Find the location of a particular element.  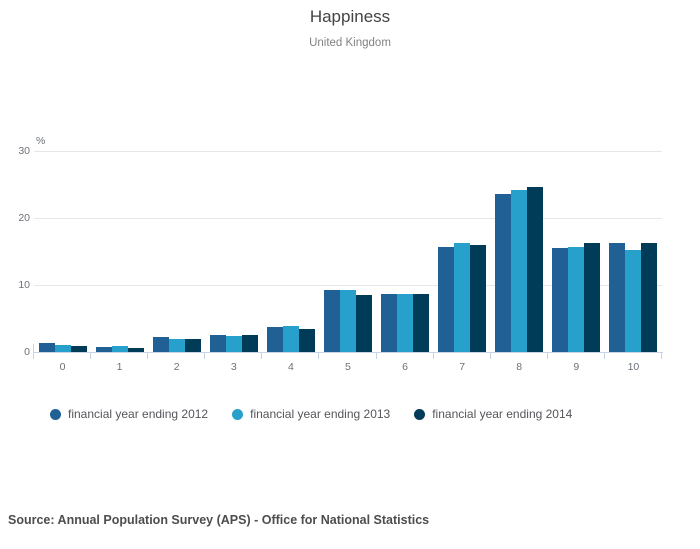

x-tick-label-9: 9 is located at coordinates (576, 367).